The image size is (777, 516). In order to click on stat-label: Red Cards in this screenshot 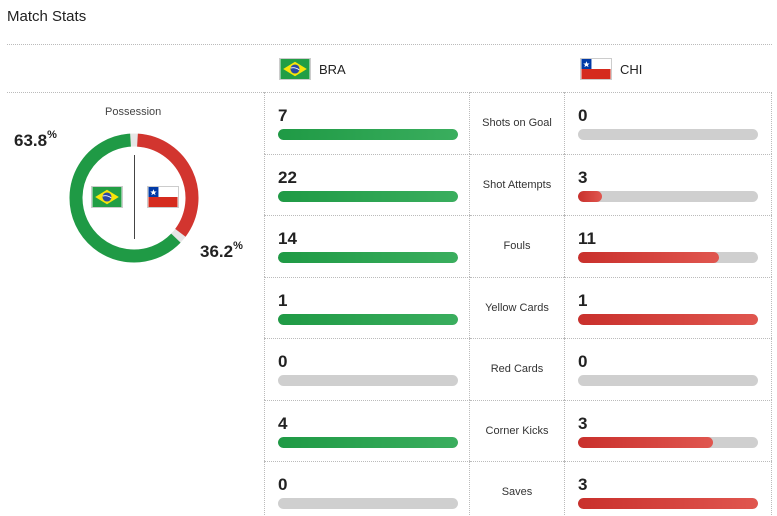, I will do `click(517, 369)`.